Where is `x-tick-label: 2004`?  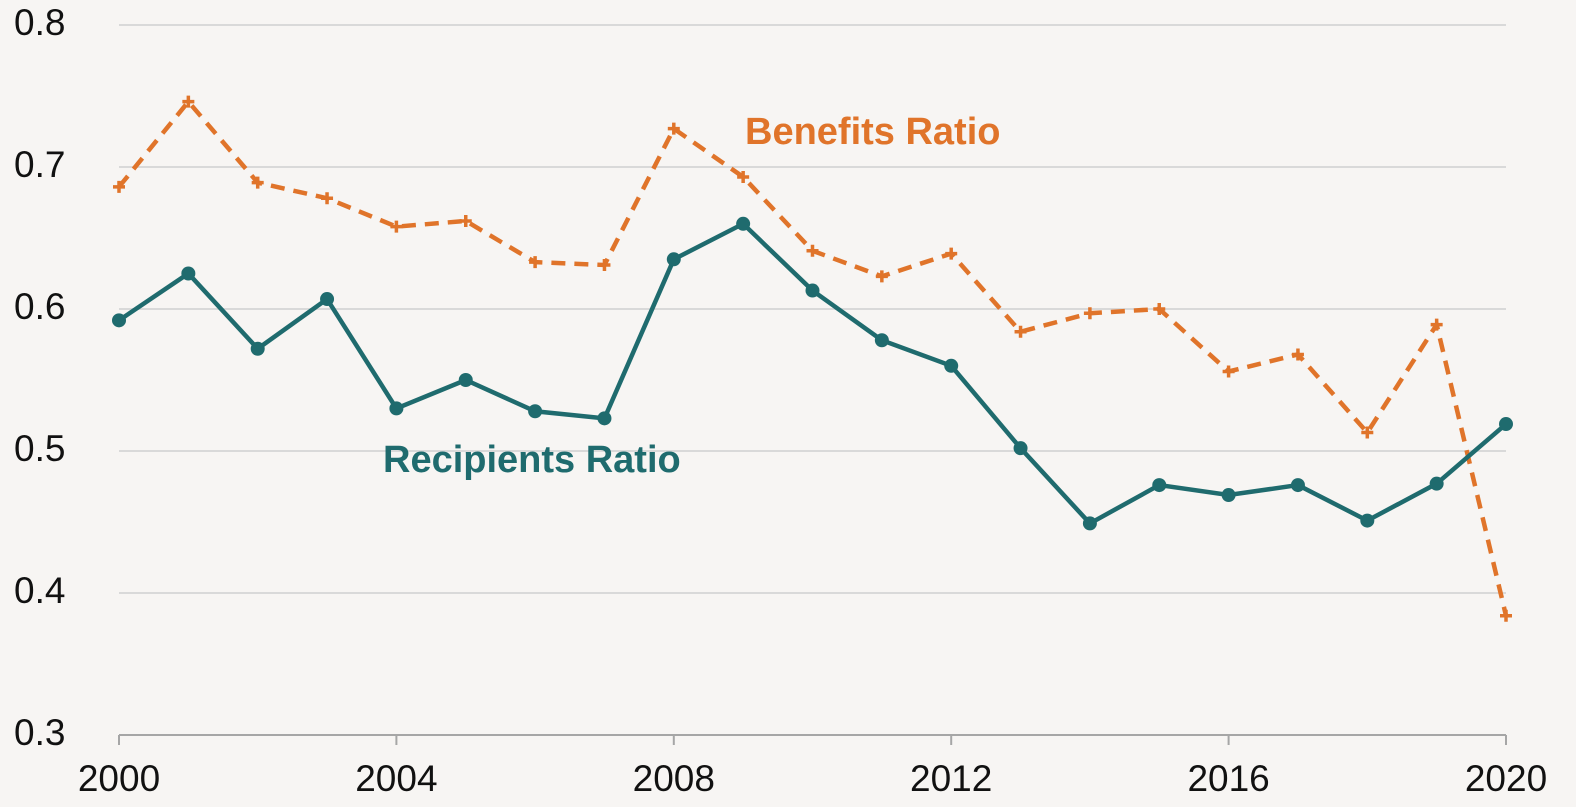
x-tick-label: 2004 is located at coordinates (396, 778).